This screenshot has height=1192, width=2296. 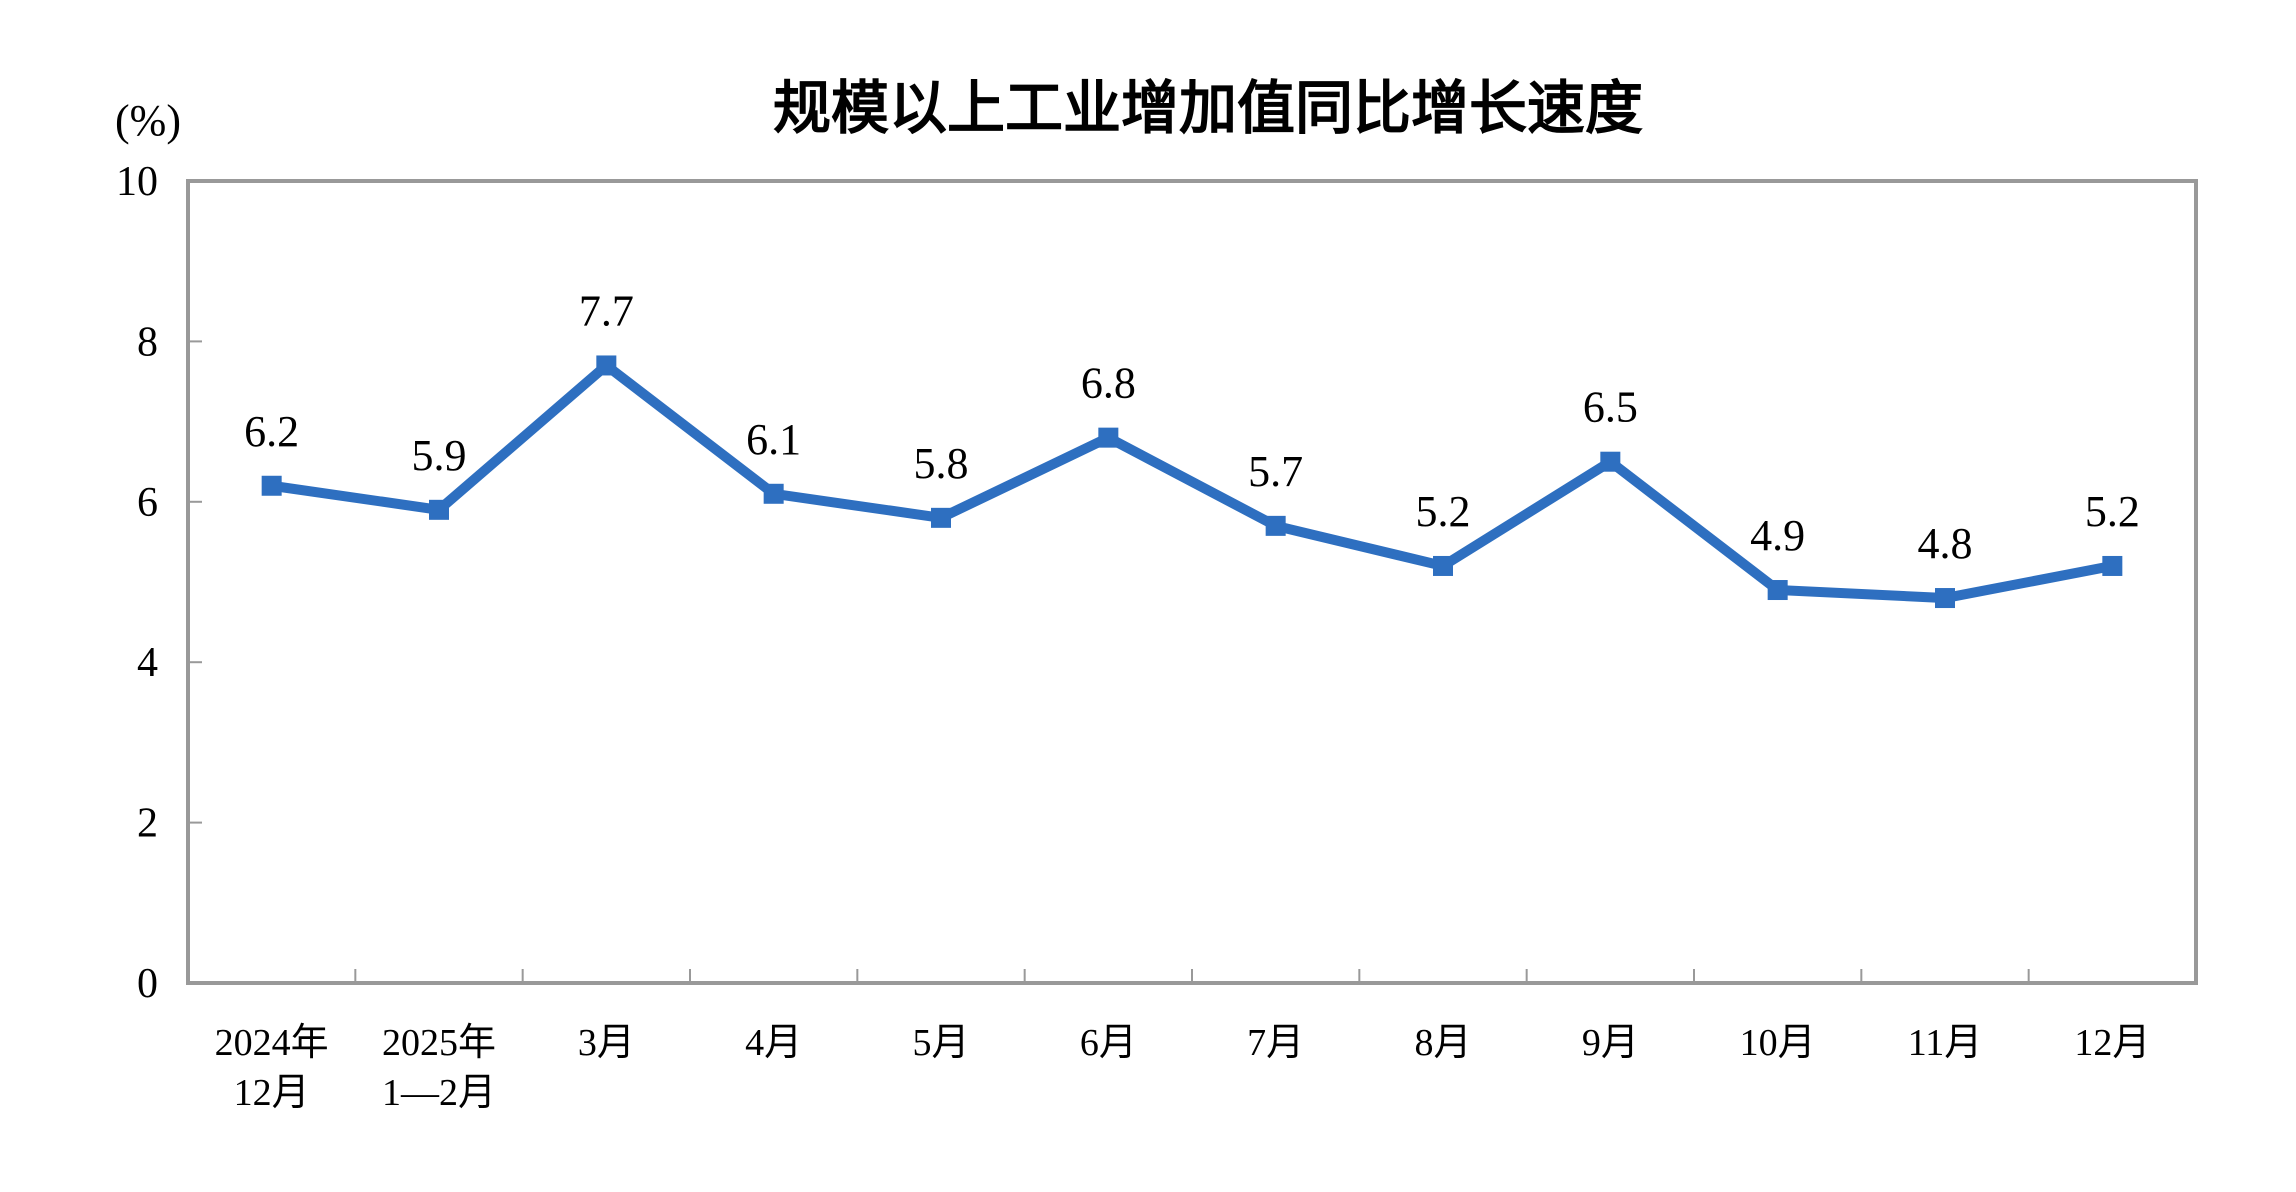 I want to click on x-tick-label: 9月, so click(x=1610, y=1043).